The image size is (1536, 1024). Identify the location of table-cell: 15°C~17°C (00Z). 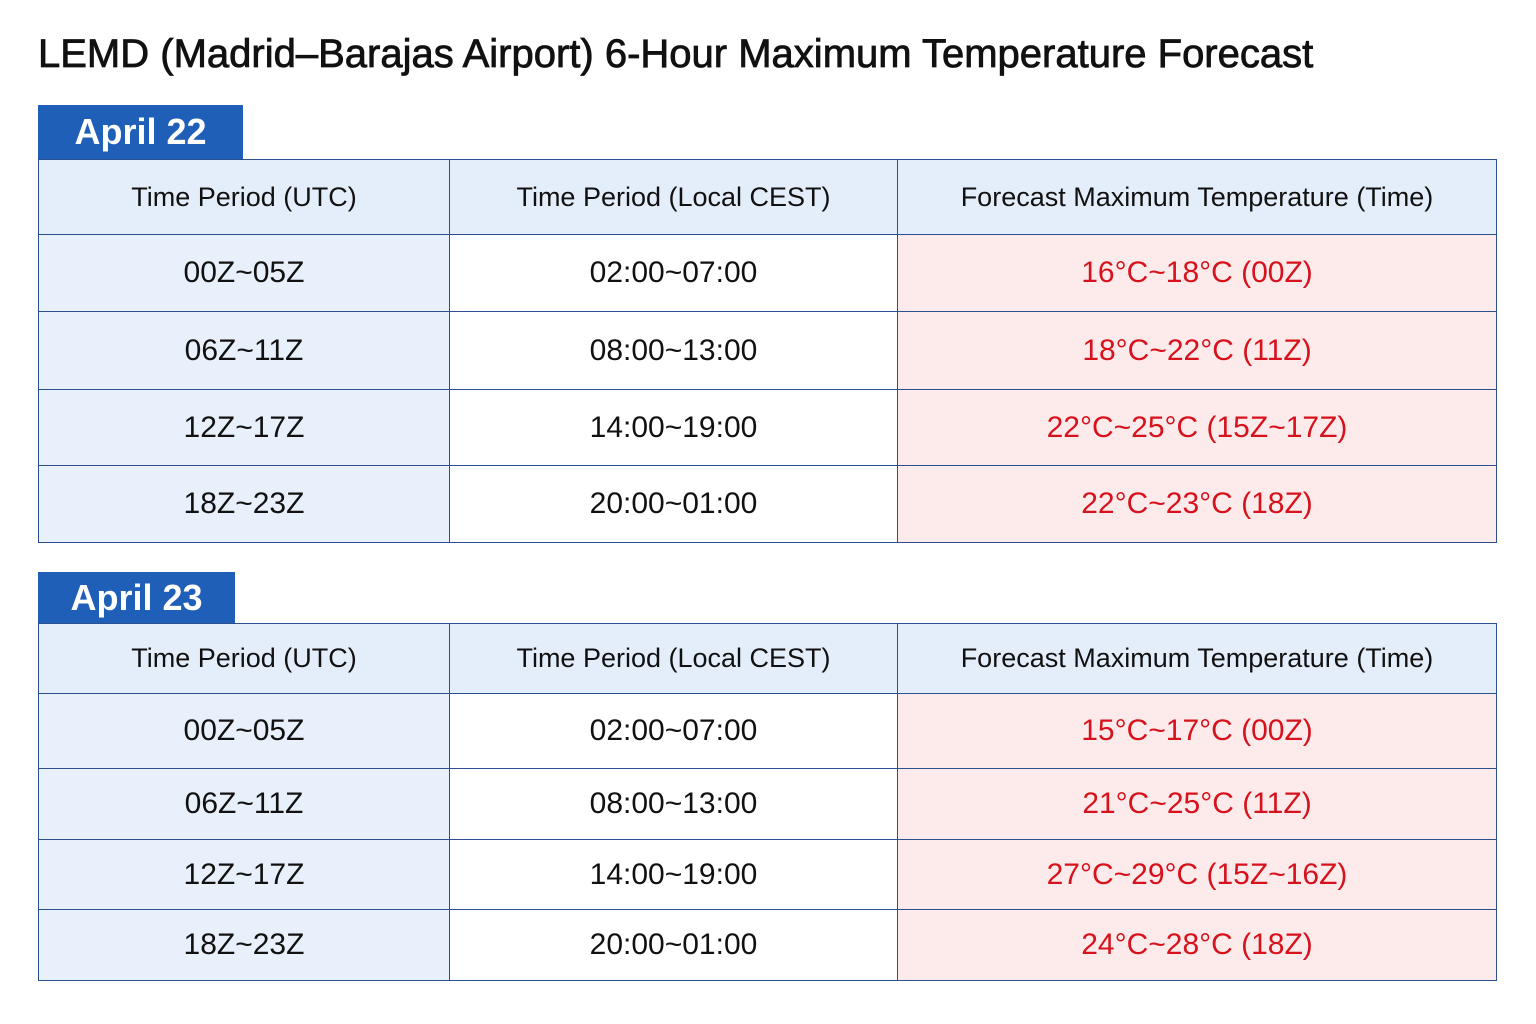
(1197, 731).